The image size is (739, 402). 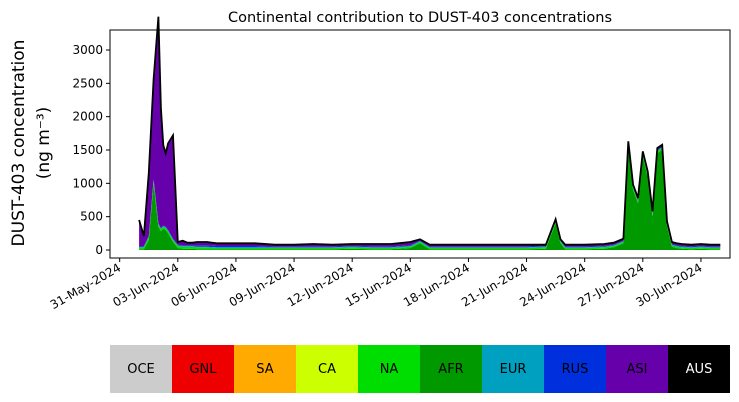 I want to click on x-tick-label: 31-May-2024, so click(x=85, y=286).